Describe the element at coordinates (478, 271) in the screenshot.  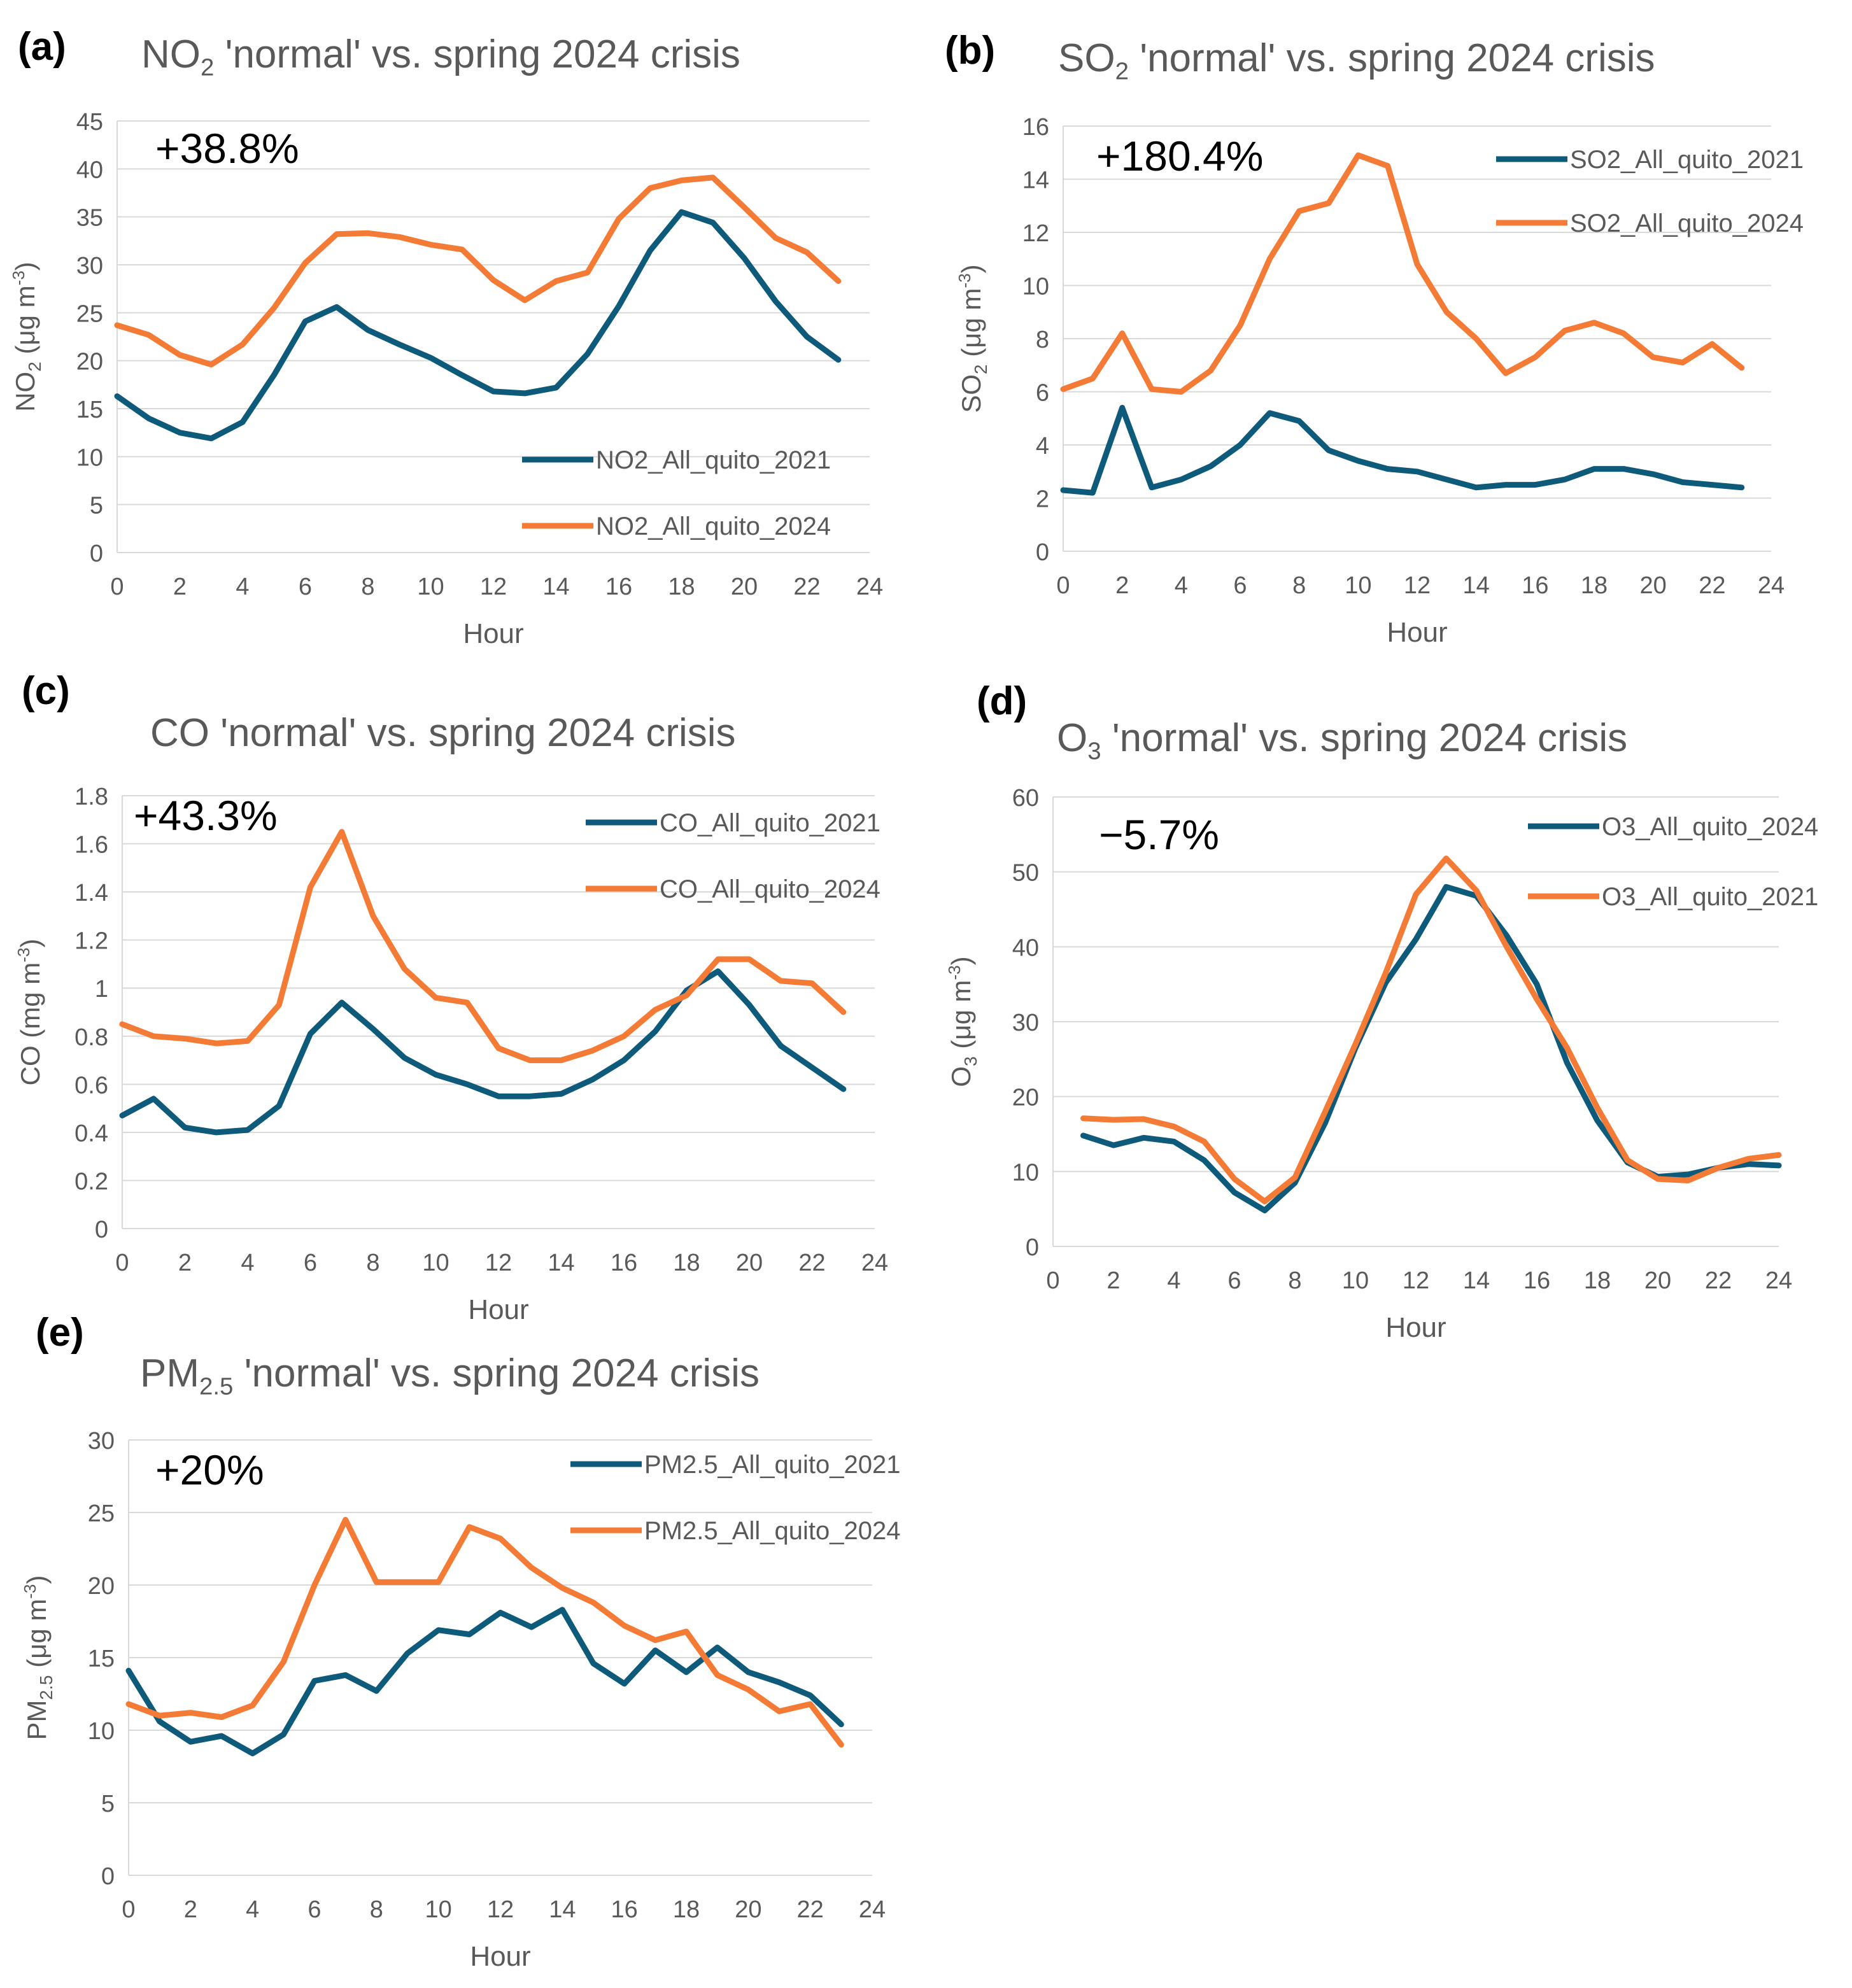
I see `series-line-NO2_All_quito_2024` at that location.